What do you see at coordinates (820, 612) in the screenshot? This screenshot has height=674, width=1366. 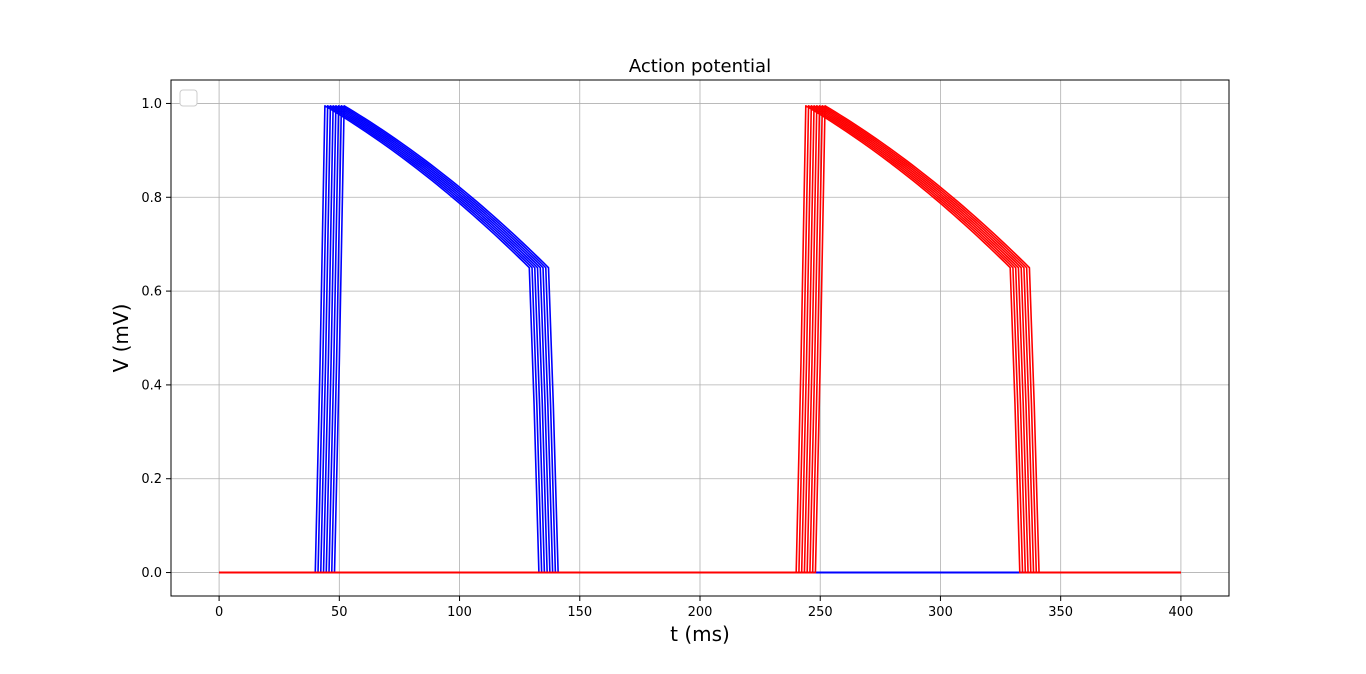 I see `x-tick-label: 250` at bounding box center [820, 612].